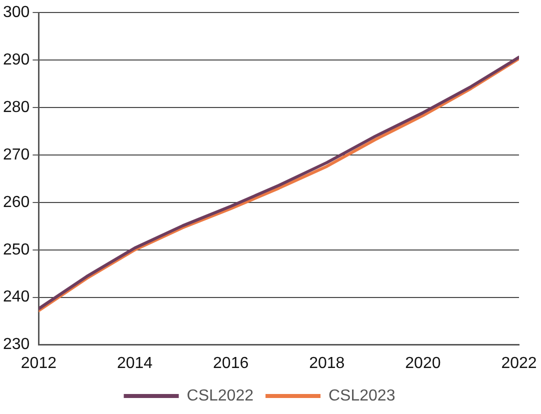  What do you see at coordinates (231, 363) in the screenshot?
I see `x-tick-label: 2016` at bounding box center [231, 363].